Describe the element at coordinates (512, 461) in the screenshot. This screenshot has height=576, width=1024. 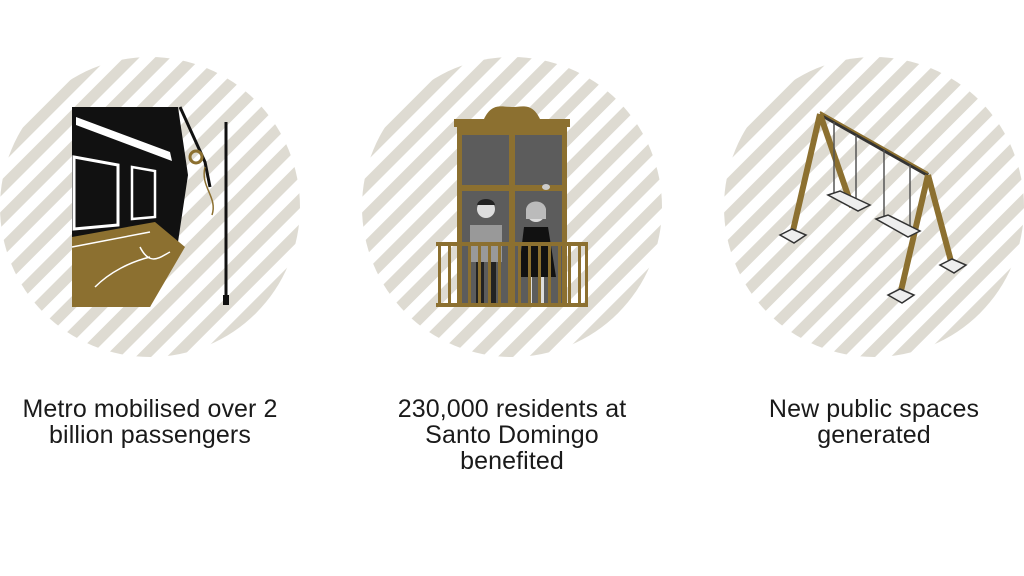
I see `caption-line: benefited` at that location.